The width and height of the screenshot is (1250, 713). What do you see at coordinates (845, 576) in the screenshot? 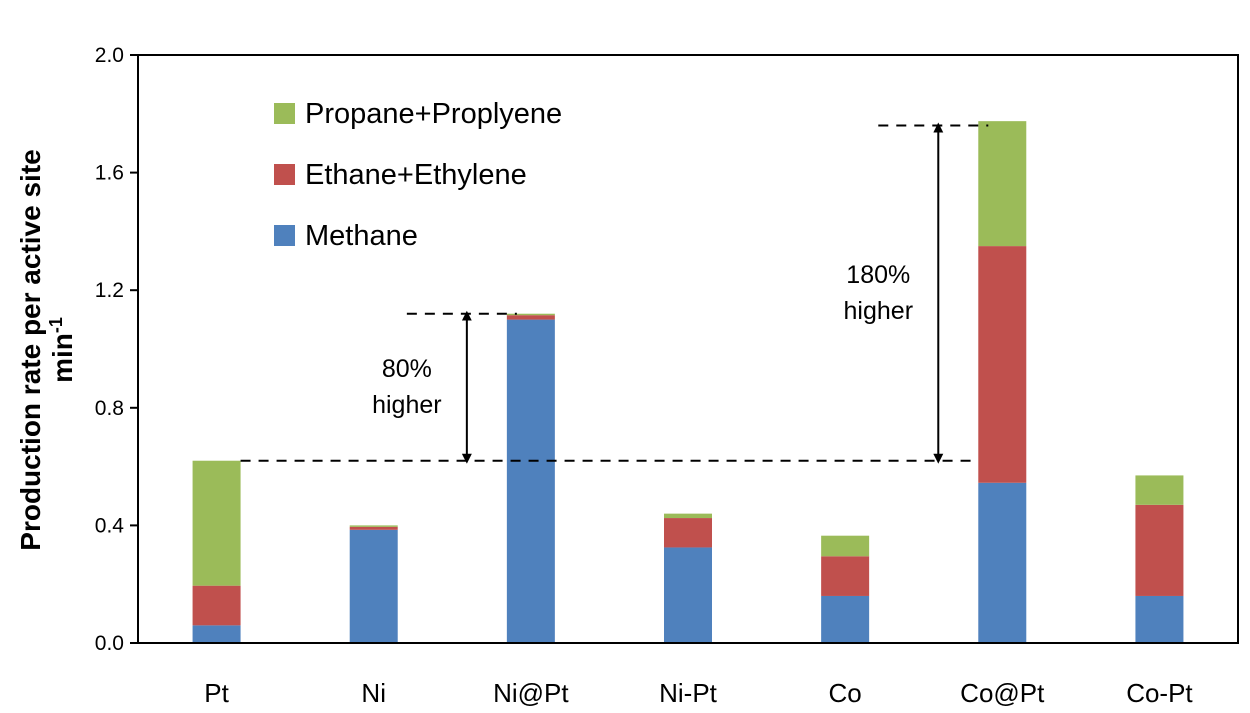
I see `bar-segment-ethane-ethylene-co` at bounding box center [845, 576].